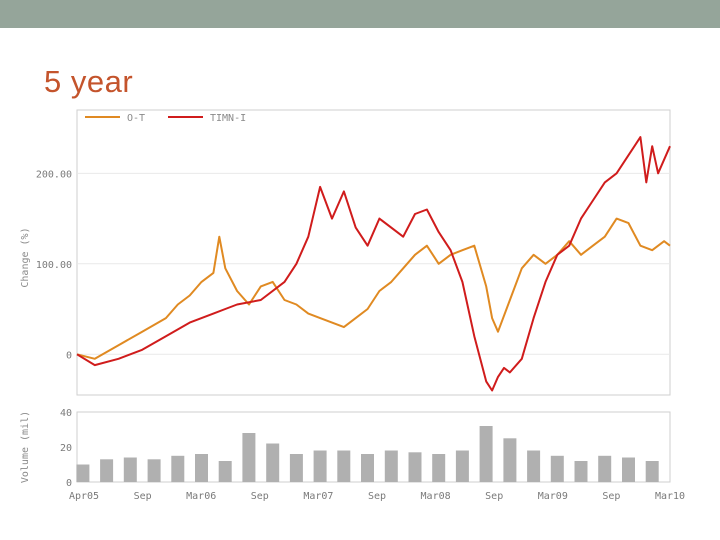  I want to click on slide-top-bar, so click(360, 14).